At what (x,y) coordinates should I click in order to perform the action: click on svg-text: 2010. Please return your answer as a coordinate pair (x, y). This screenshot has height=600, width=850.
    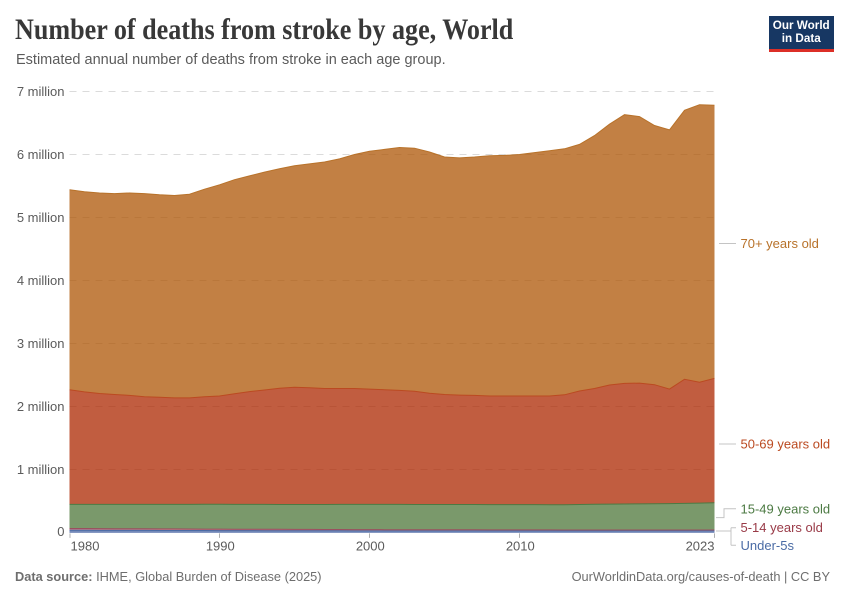
    Looking at the image, I should click on (520, 546).